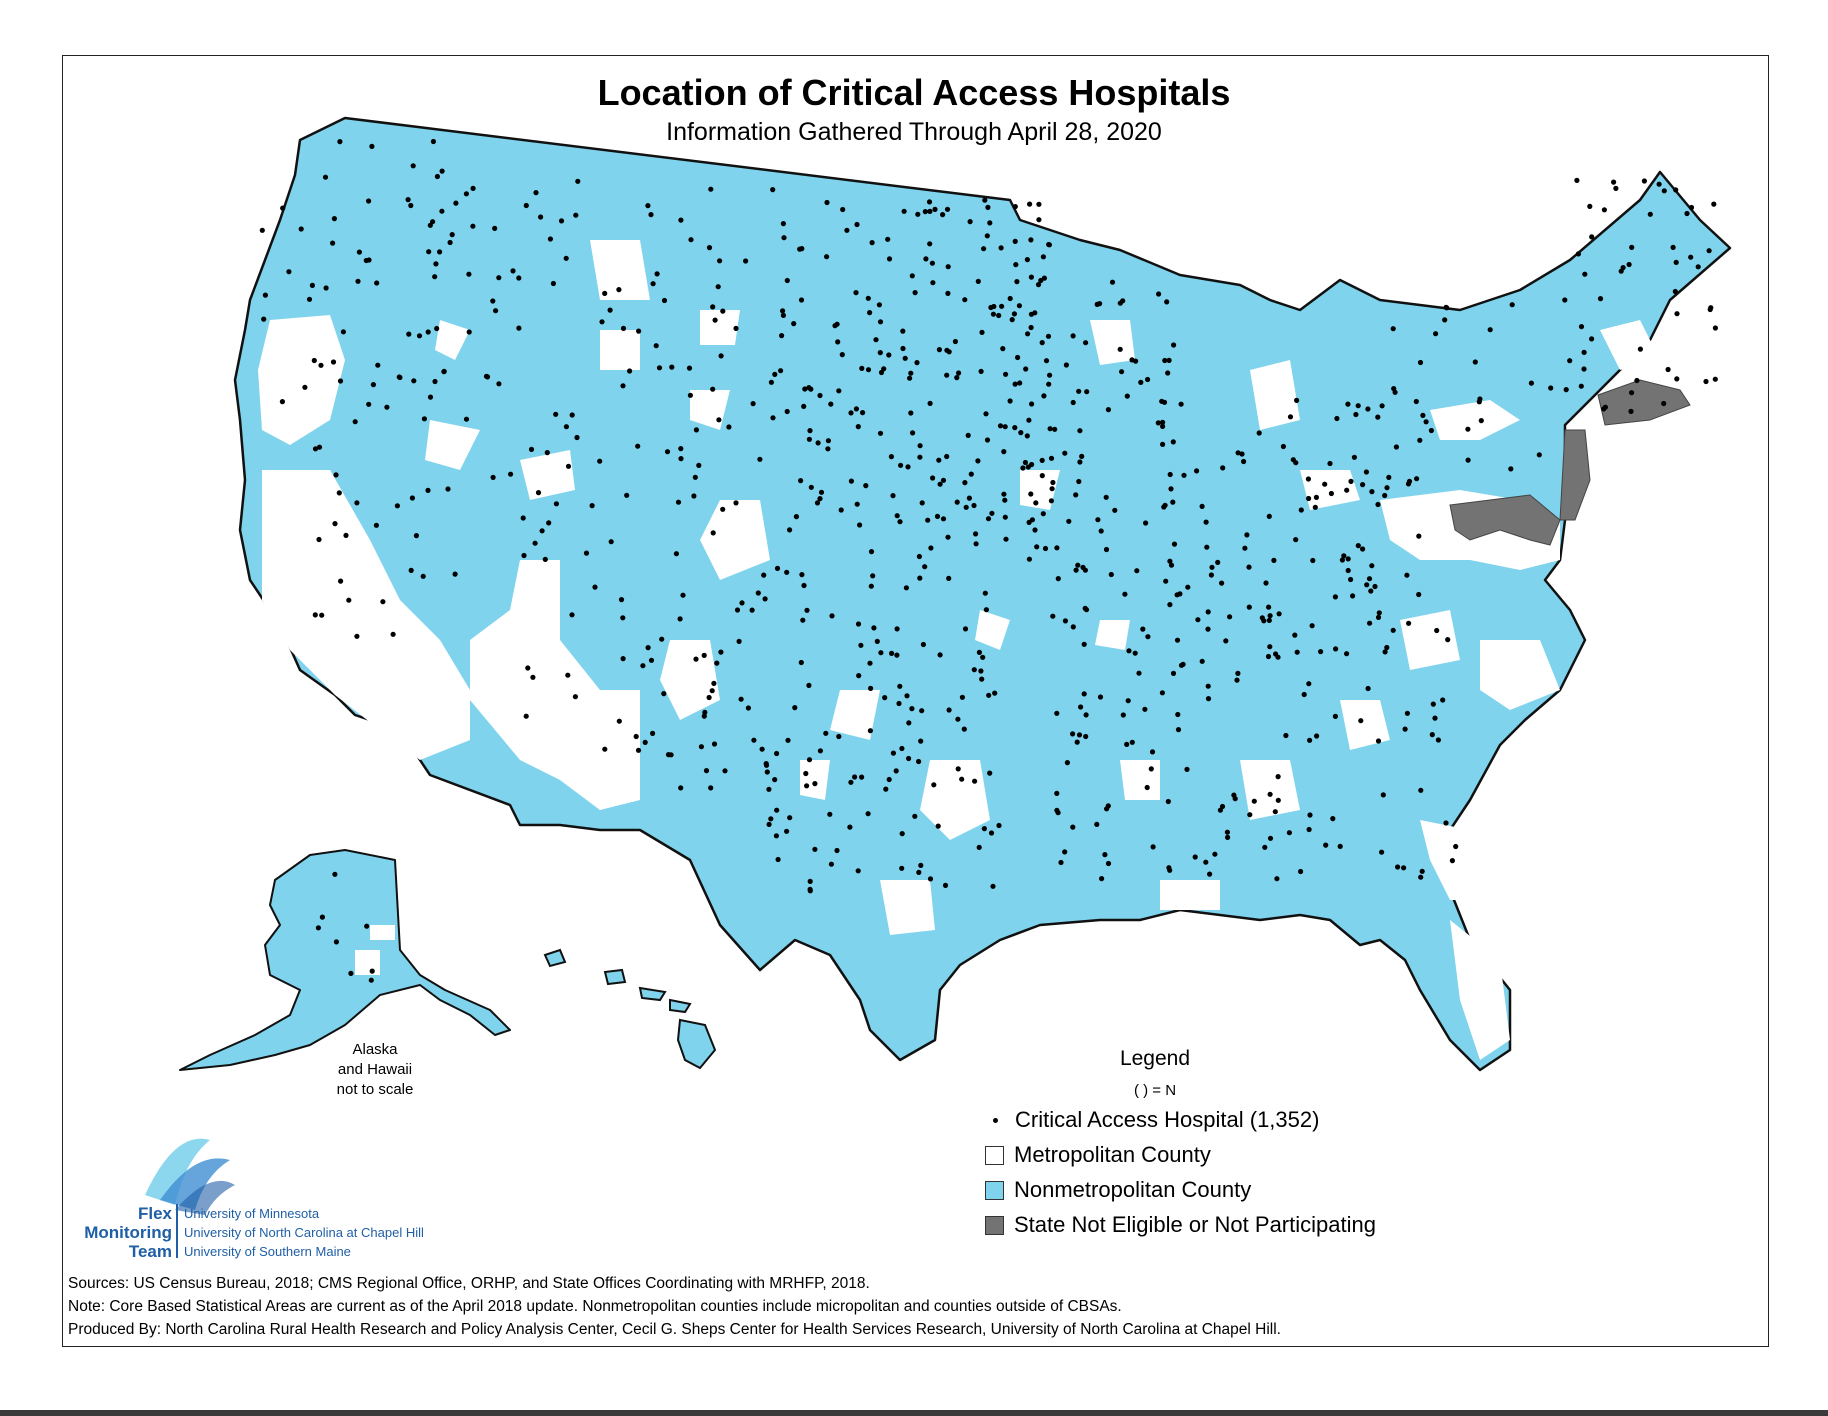 The image size is (1828, 1416). What do you see at coordinates (375, 950) in the screenshot?
I see `alaska-metro-regions` at bounding box center [375, 950].